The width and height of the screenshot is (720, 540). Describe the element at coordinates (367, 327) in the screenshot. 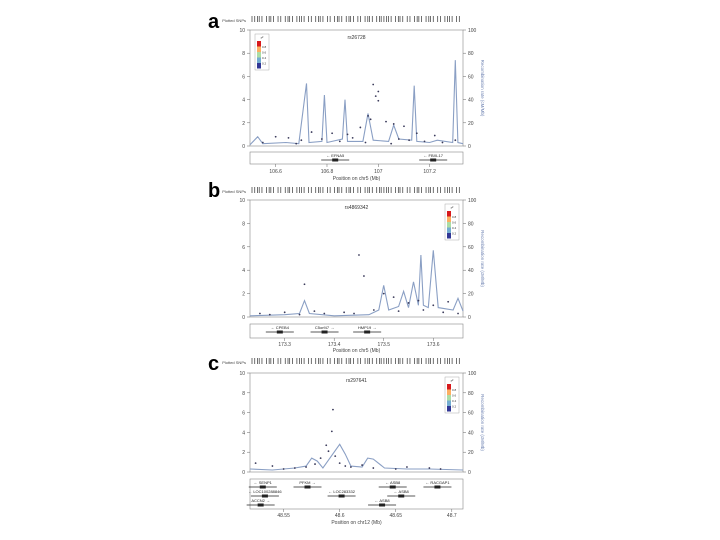

I see `gene-label: HMP19 →` at that location.